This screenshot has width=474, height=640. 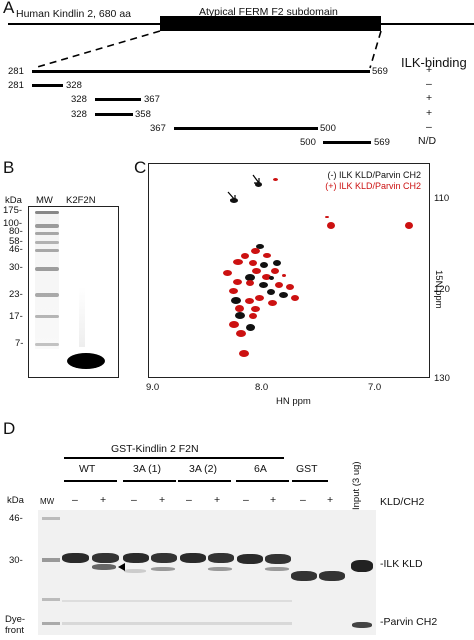 I want to click on group-label: WT, so click(x=87, y=469).